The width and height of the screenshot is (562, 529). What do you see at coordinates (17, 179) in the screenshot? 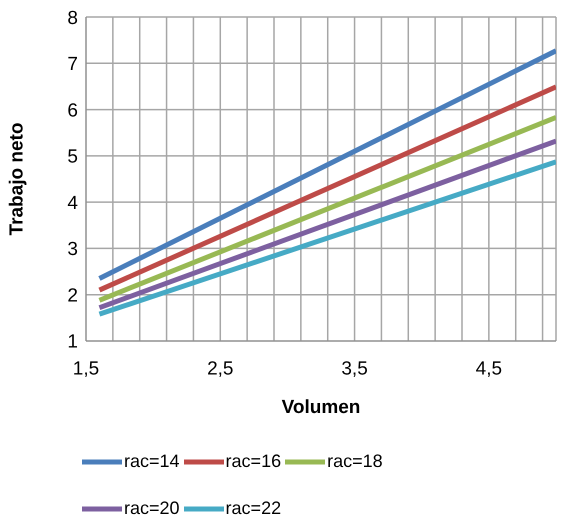
I see `y-axis-title: Trabajo neto` at bounding box center [17, 179].